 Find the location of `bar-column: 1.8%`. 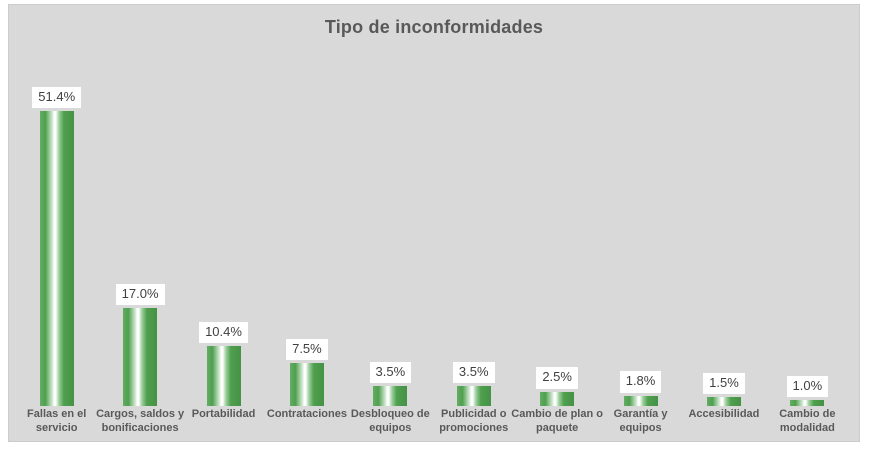

bar-column: 1.8% is located at coordinates (640, 388).